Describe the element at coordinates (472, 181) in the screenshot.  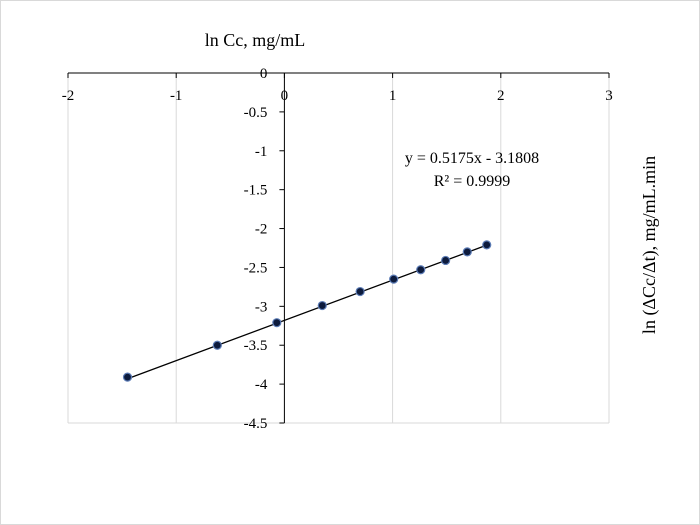
I see `trendline-r-squared: R² = 0.9999` at that location.